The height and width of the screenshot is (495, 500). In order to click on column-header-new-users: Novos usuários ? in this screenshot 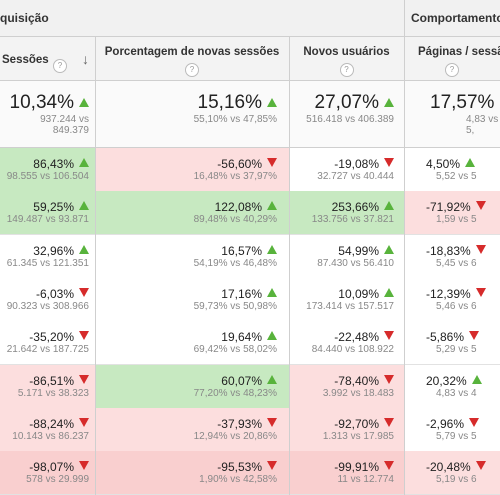, I will do `click(346, 59)`.